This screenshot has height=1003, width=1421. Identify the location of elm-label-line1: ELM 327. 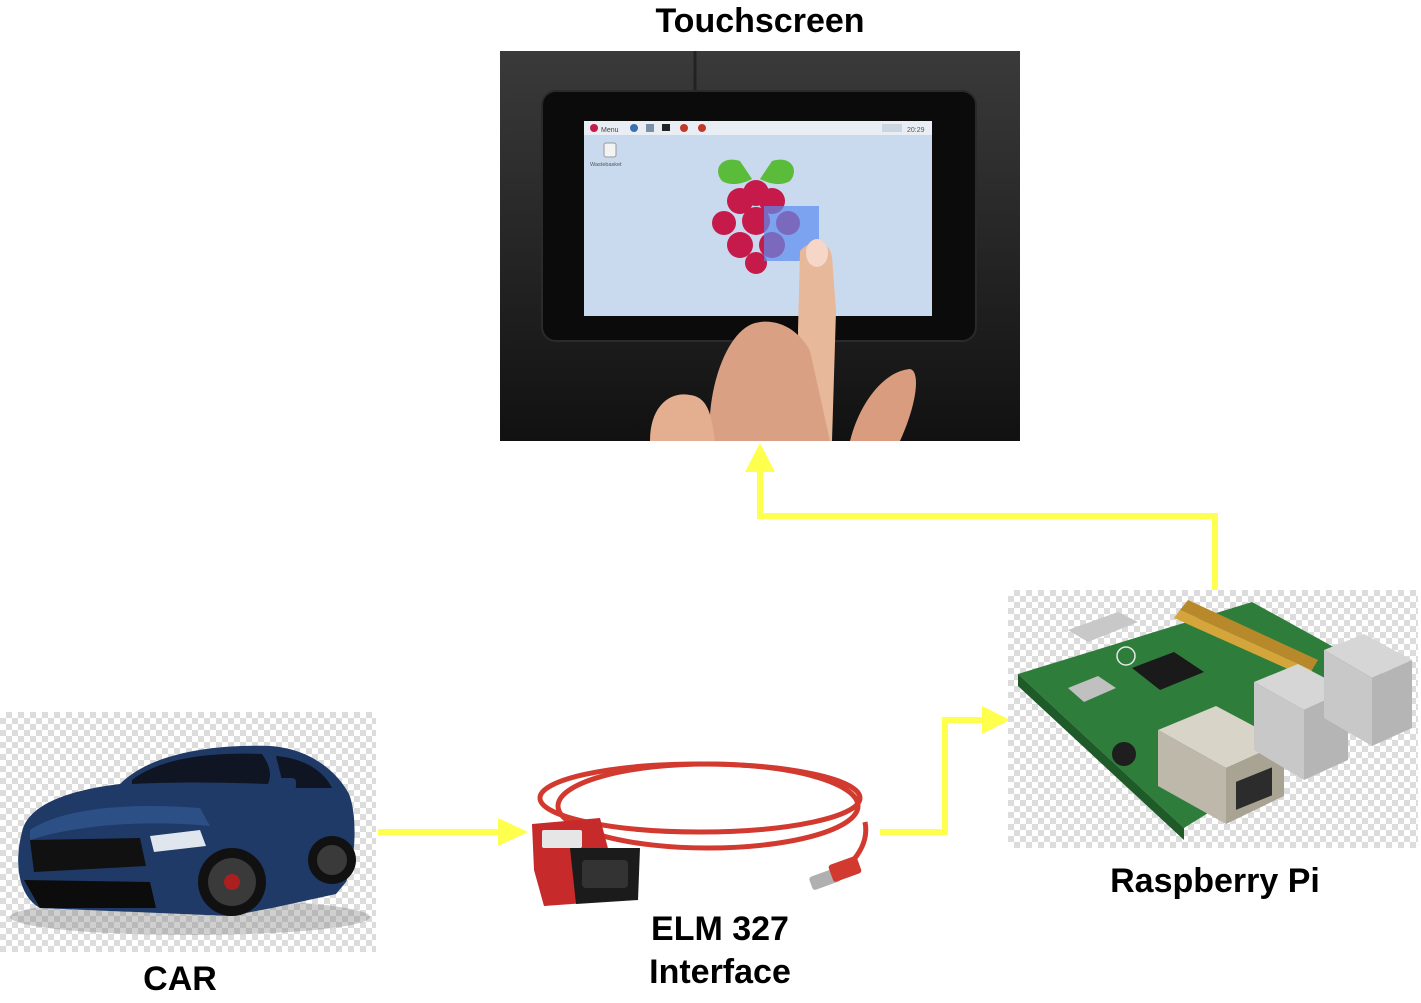
(720, 929).